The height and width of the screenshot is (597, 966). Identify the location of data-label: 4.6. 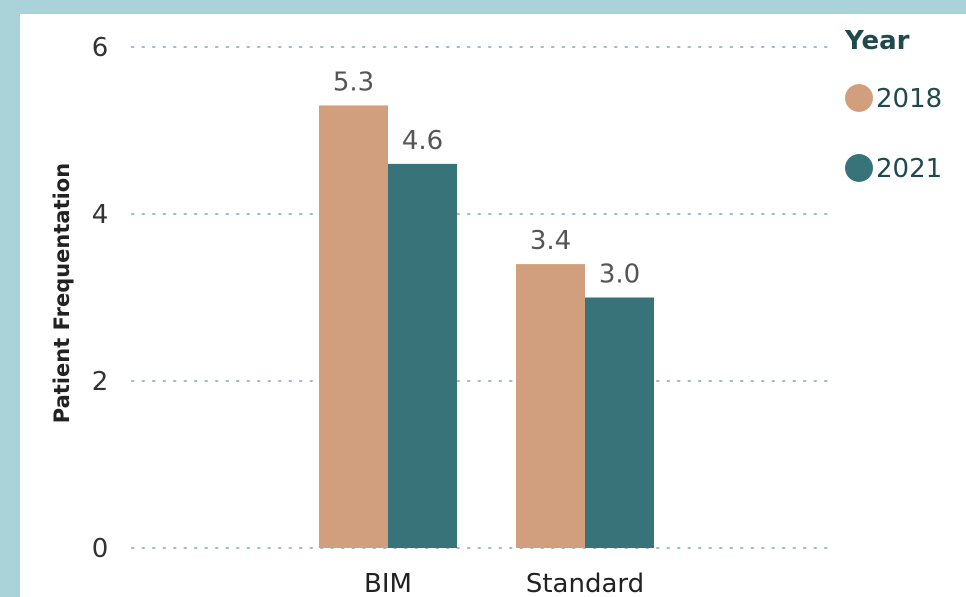
(422, 141).